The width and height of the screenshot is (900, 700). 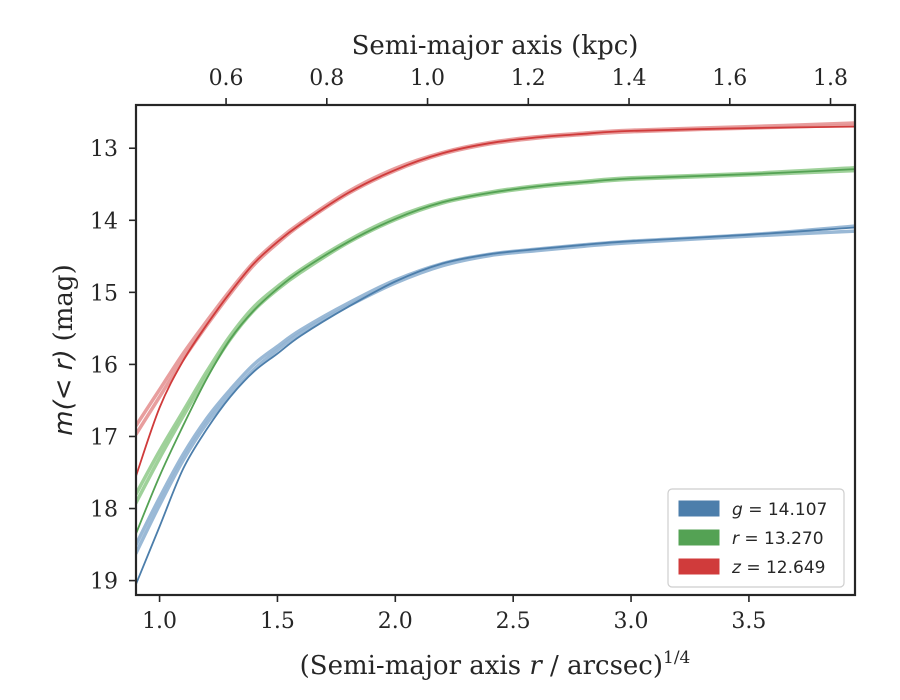 I want to click on legend-label-z: z = 12.649, so click(x=778, y=568).